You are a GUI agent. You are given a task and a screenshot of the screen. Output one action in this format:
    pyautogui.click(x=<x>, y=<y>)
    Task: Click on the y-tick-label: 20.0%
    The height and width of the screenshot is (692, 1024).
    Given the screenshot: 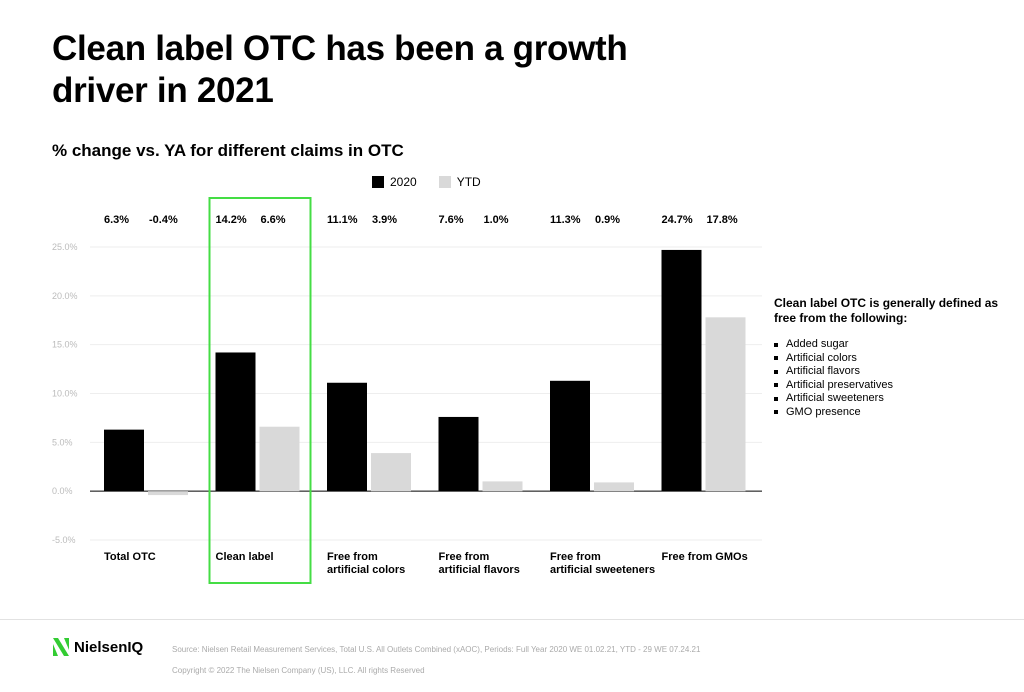 What is the action you would take?
    pyautogui.click(x=65, y=296)
    